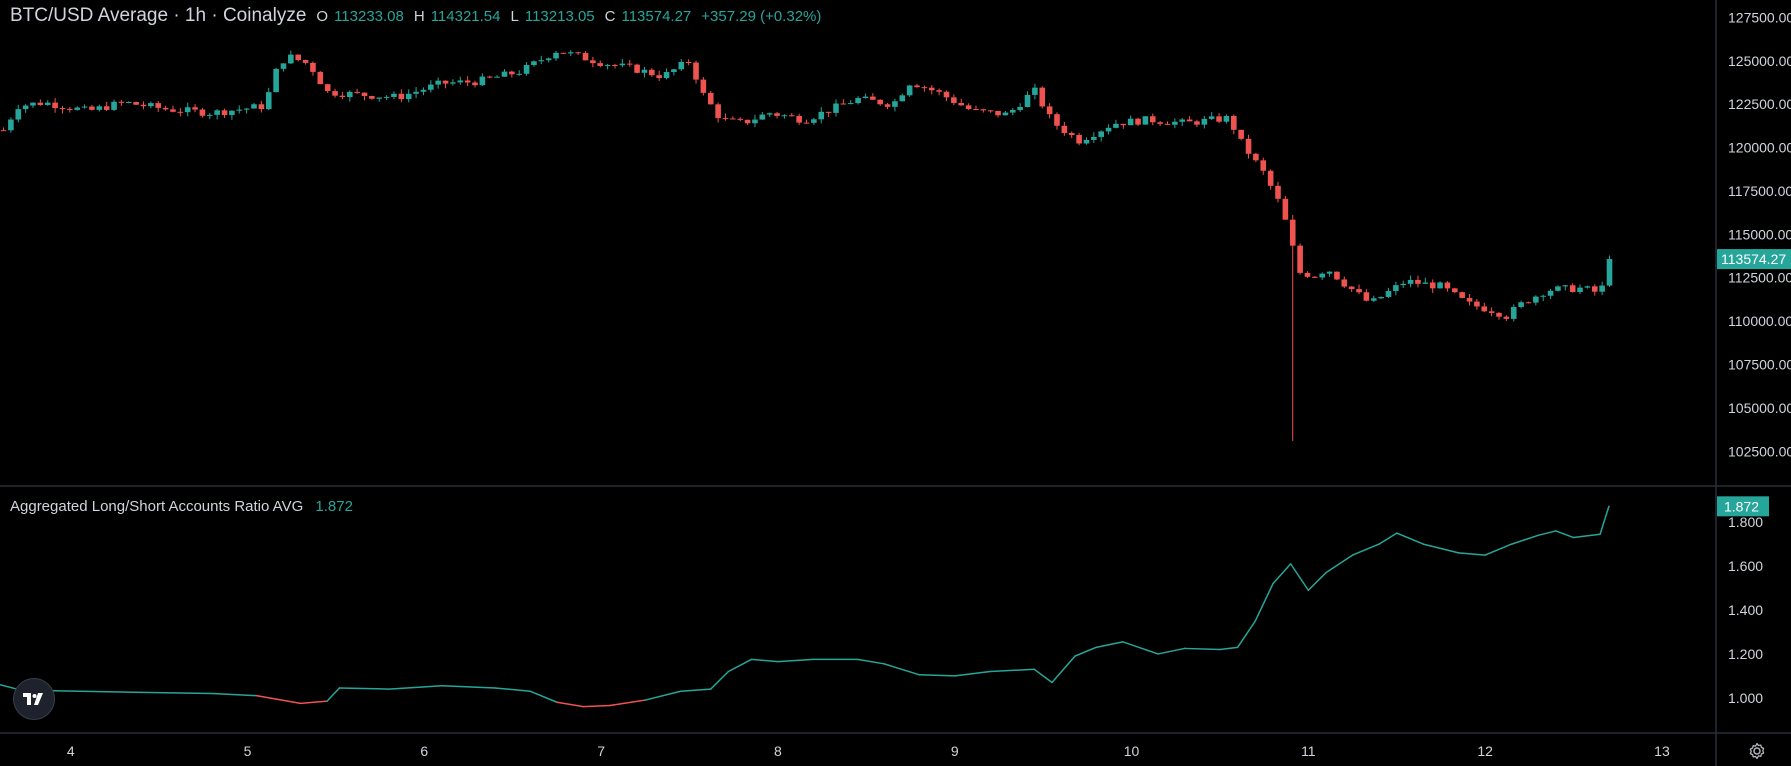 The height and width of the screenshot is (766, 1791). What do you see at coordinates (1757, 751) in the screenshot?
I see `settings-icon` at bounding box center [1757, 751].